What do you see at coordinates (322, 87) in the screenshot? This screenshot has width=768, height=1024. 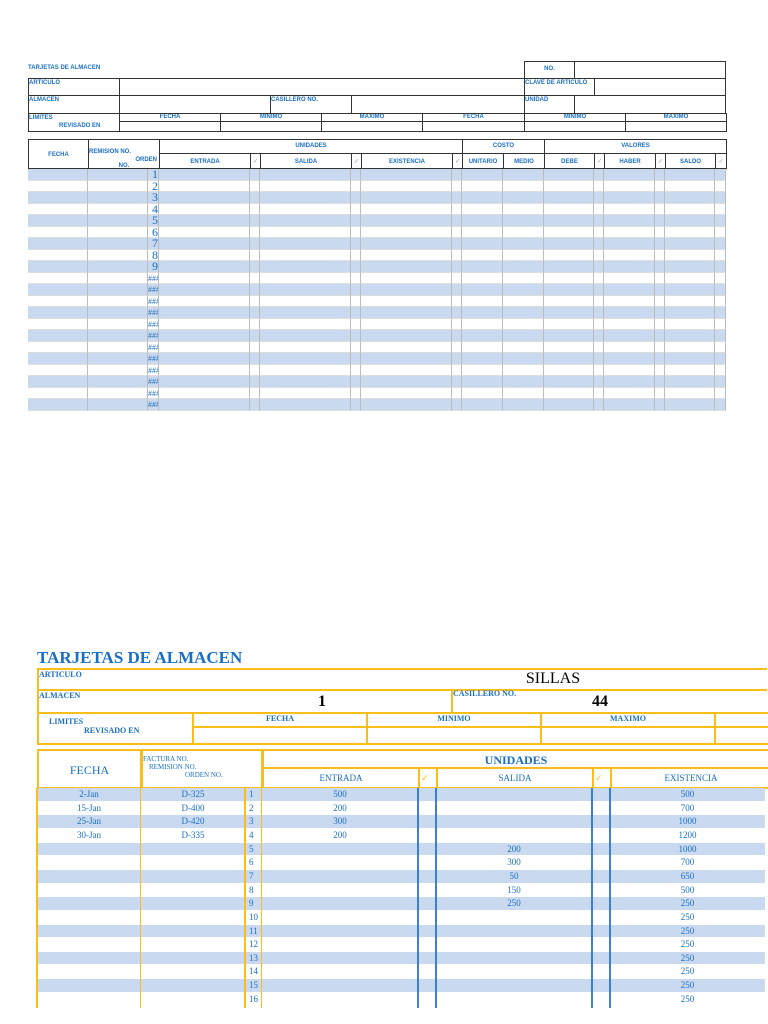 I see `top-articulo-field` at bounding box center [322, 87].